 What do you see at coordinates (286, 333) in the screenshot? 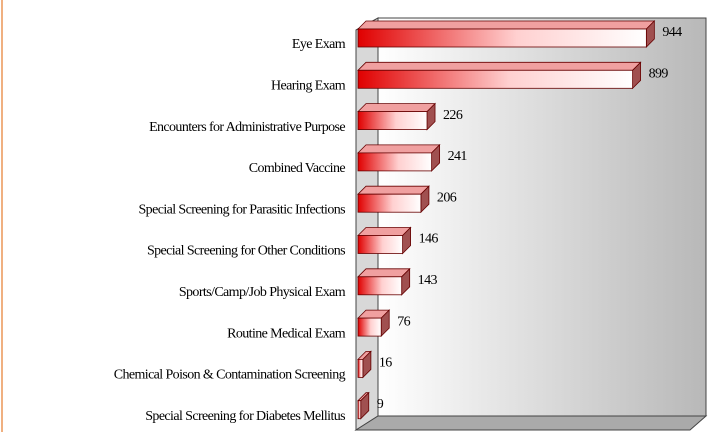
I see `category-label: Routine Medical Exam` at bounding box center [286, 333].